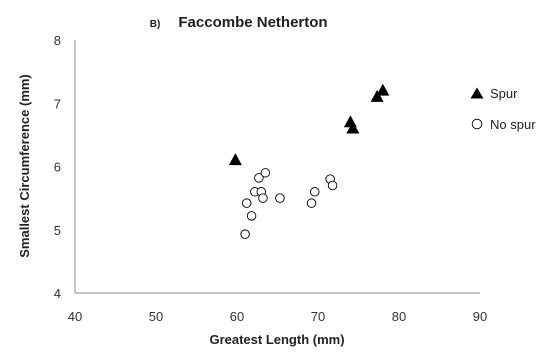 The height and width of the screenshot is (359, 551). I want to click on x-tick-label: 90, so click(480, 316).